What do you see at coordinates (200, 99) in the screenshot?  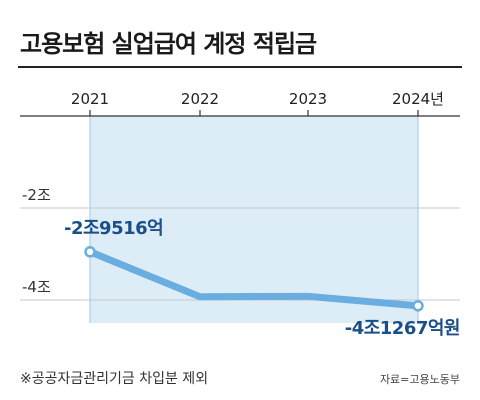 I see `x-tick-label: 2022` at bounding box center [200, 99].